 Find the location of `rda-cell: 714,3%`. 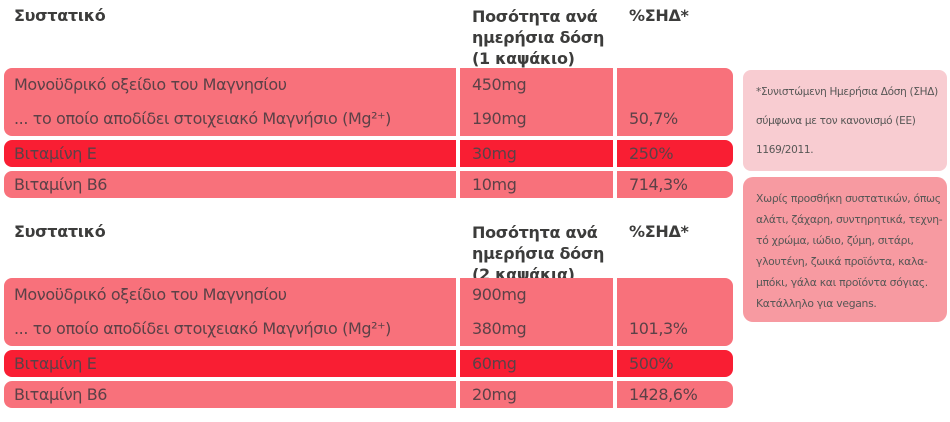

rda-cell: 714,3% is located at coordinates (675, 184).